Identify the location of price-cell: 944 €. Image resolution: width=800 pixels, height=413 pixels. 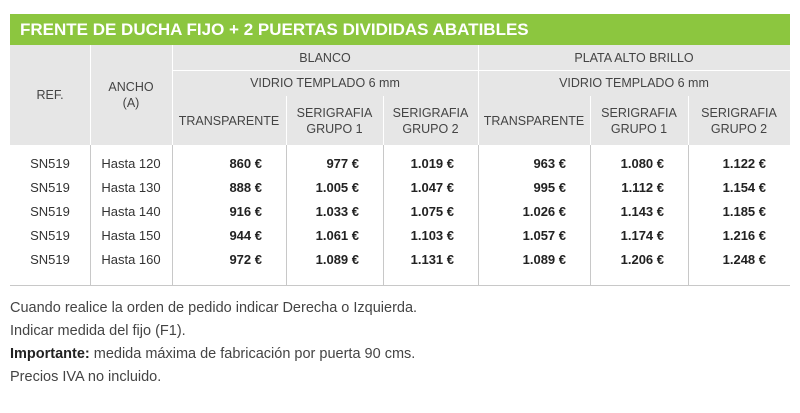
(245, 235).